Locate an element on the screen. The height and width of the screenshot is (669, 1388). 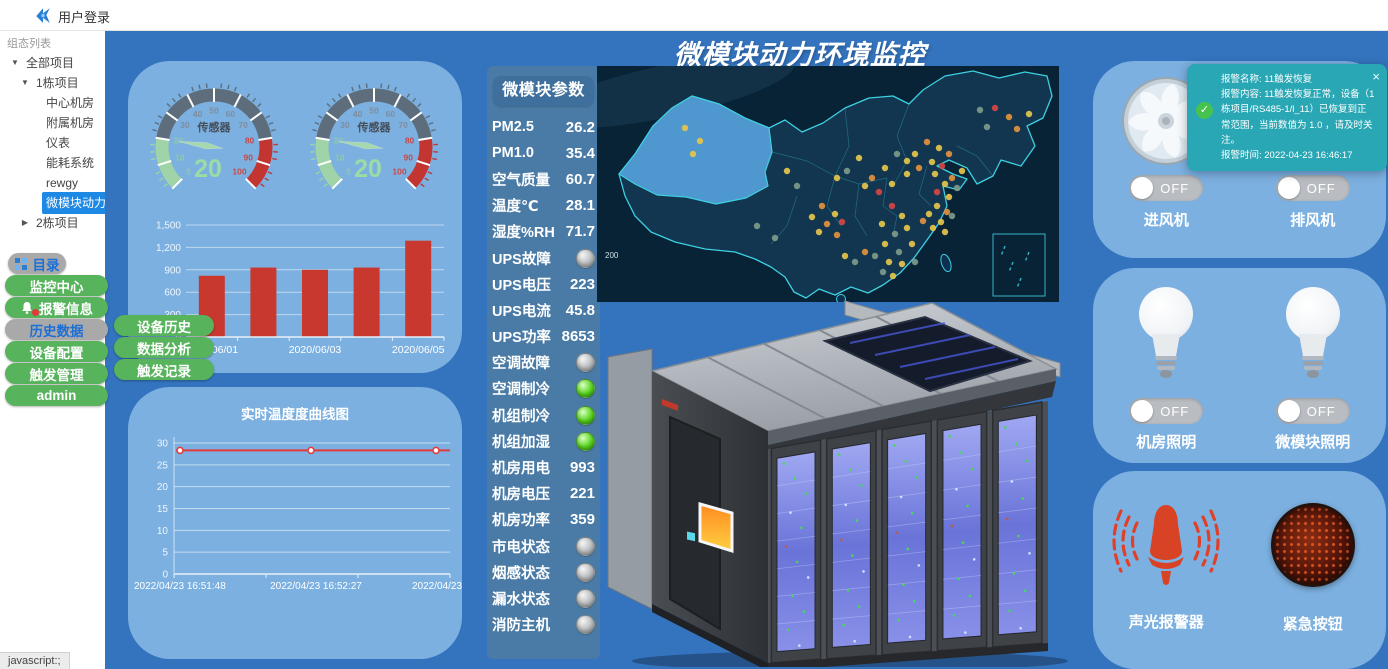
bell-icon is located at coordinates (29, 308).